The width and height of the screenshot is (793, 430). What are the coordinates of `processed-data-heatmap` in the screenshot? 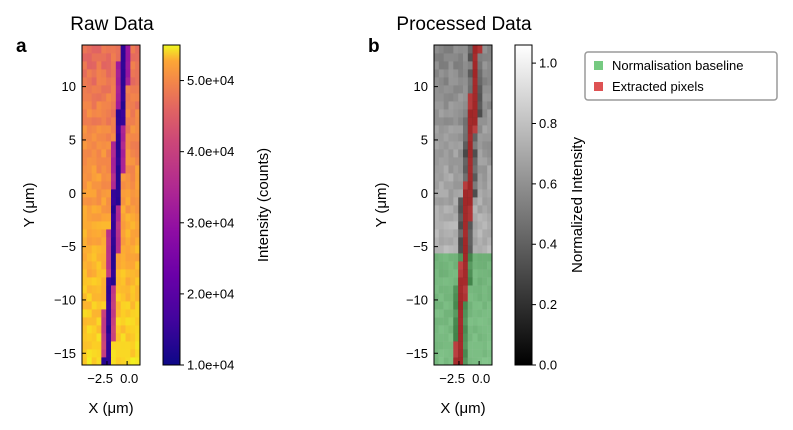 It's located at (463, 205).